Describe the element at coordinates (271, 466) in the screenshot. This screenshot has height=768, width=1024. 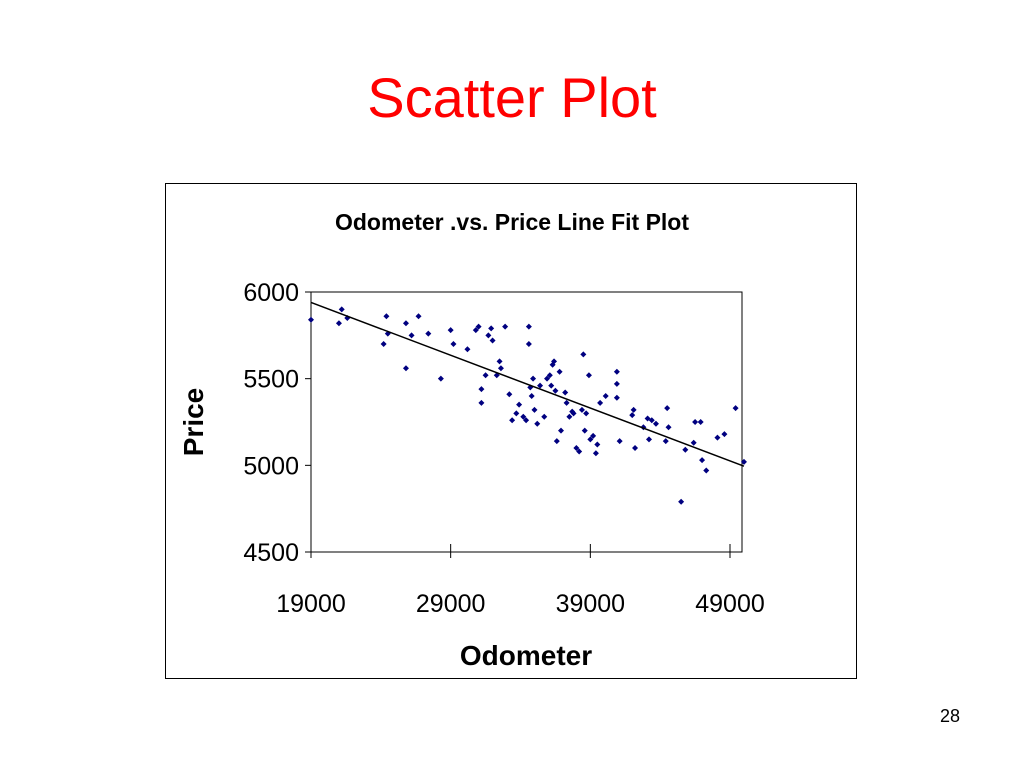
I see `y-tick-label: 5000` at that location.